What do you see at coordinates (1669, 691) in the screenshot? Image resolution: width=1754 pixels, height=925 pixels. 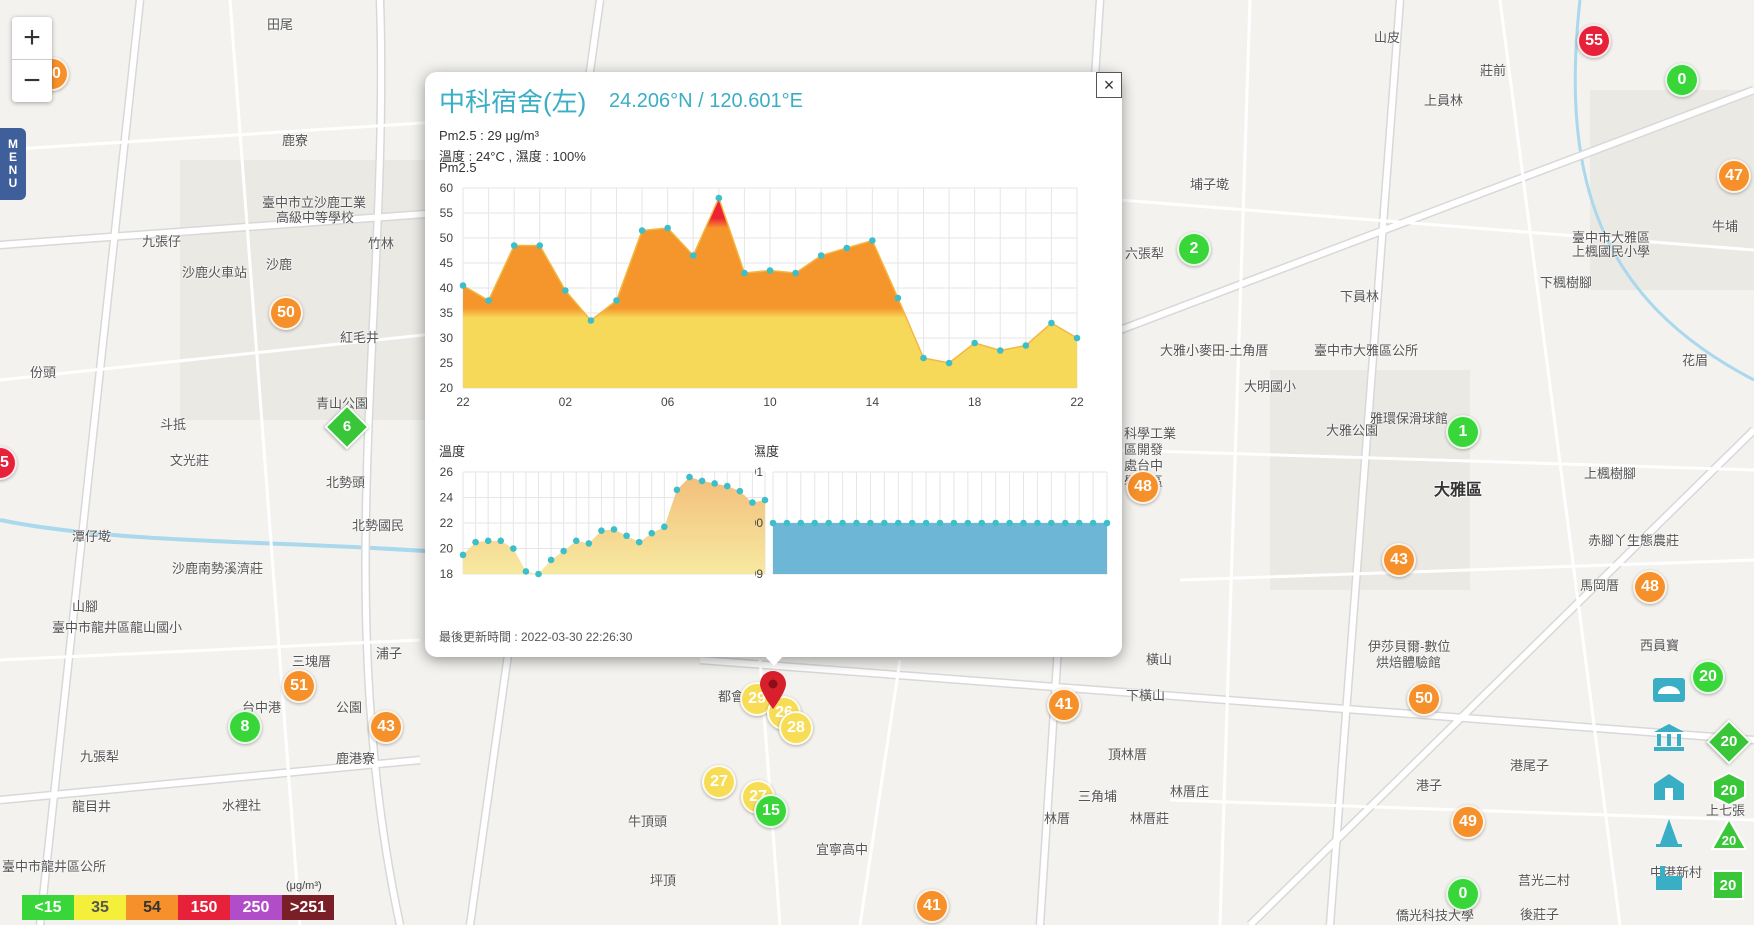 I see `weather-station-icon` at bounding box center [1669, 691].